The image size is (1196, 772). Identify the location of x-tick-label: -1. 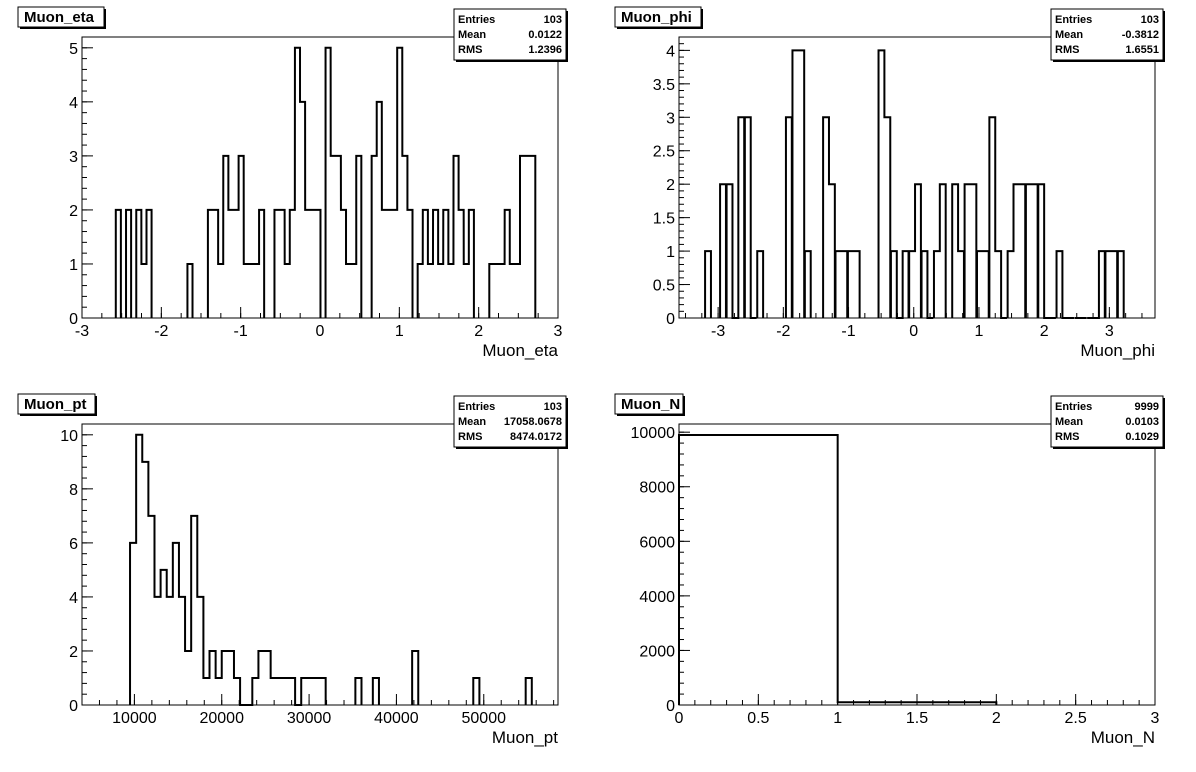
(241, 331).